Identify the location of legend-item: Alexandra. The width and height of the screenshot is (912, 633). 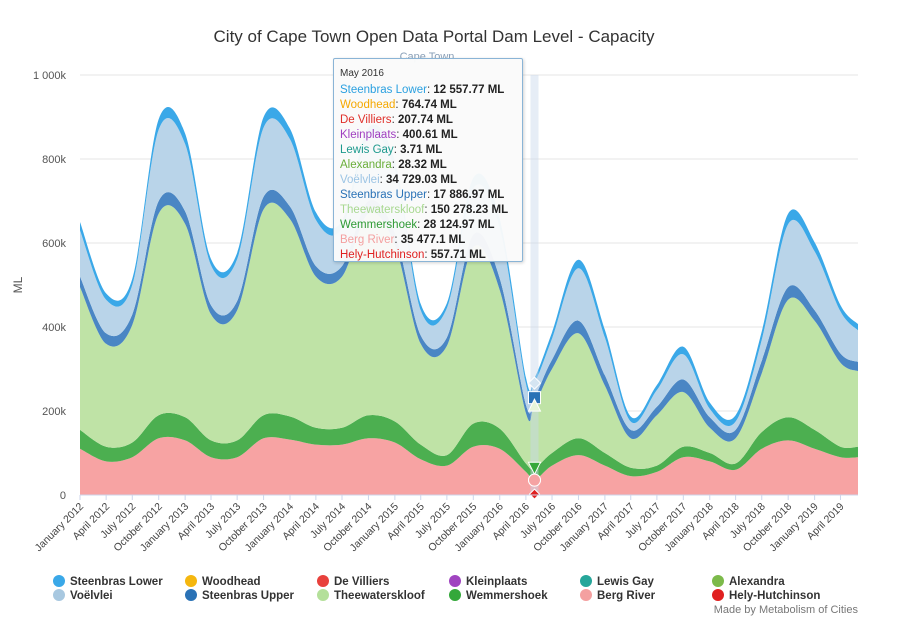
(748, 581).